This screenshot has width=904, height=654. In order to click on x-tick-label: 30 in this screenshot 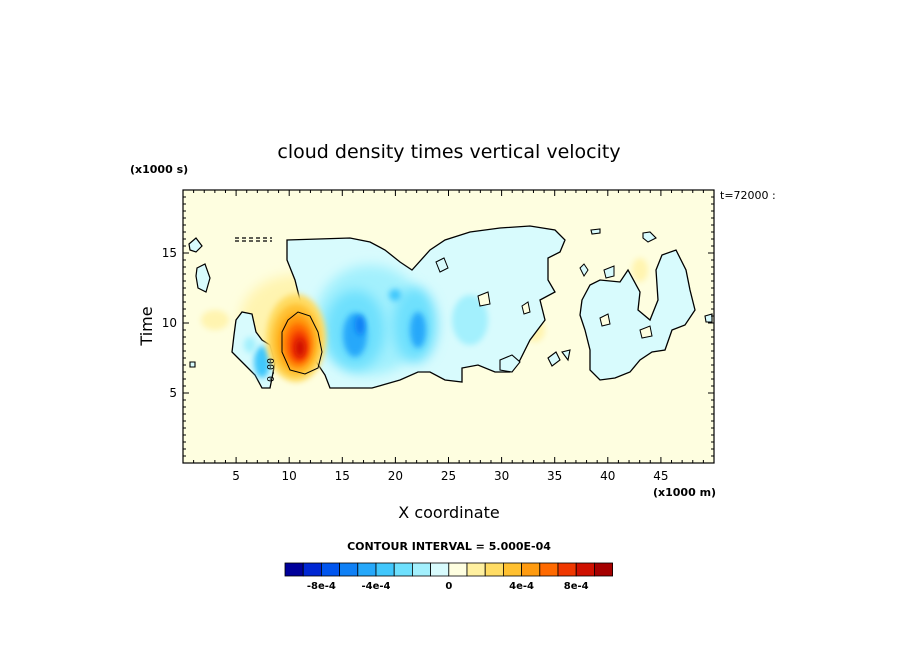, I will do `click(501, 476)`.